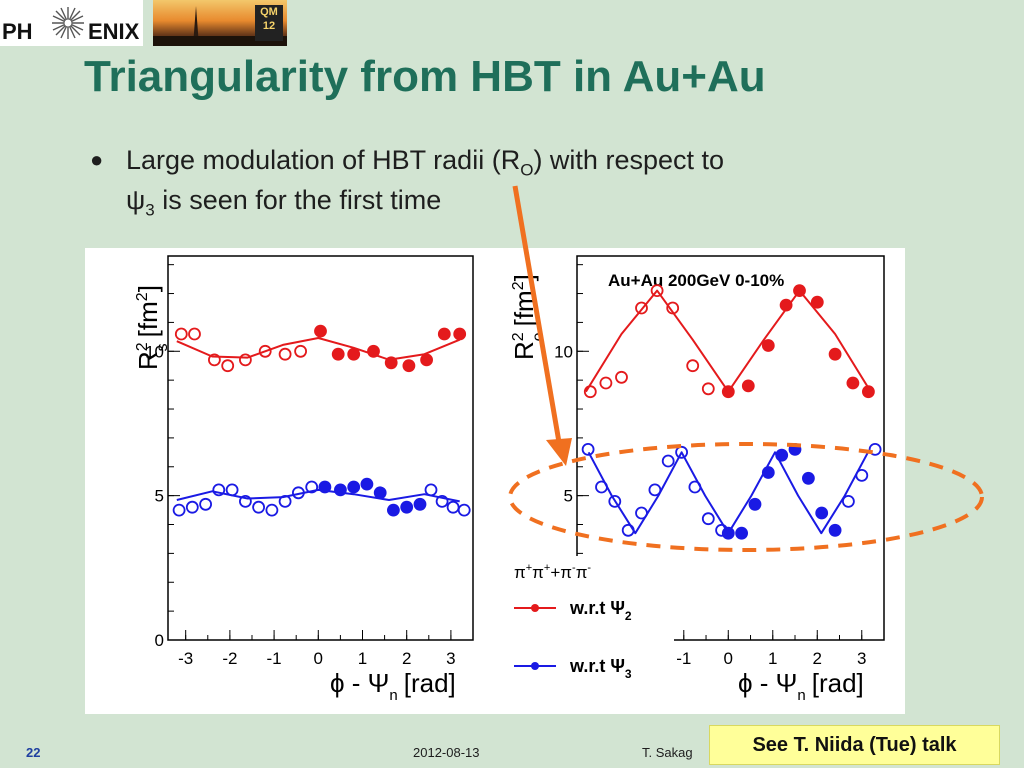  I want to click on arrow-head-icon, so click(559, 452).